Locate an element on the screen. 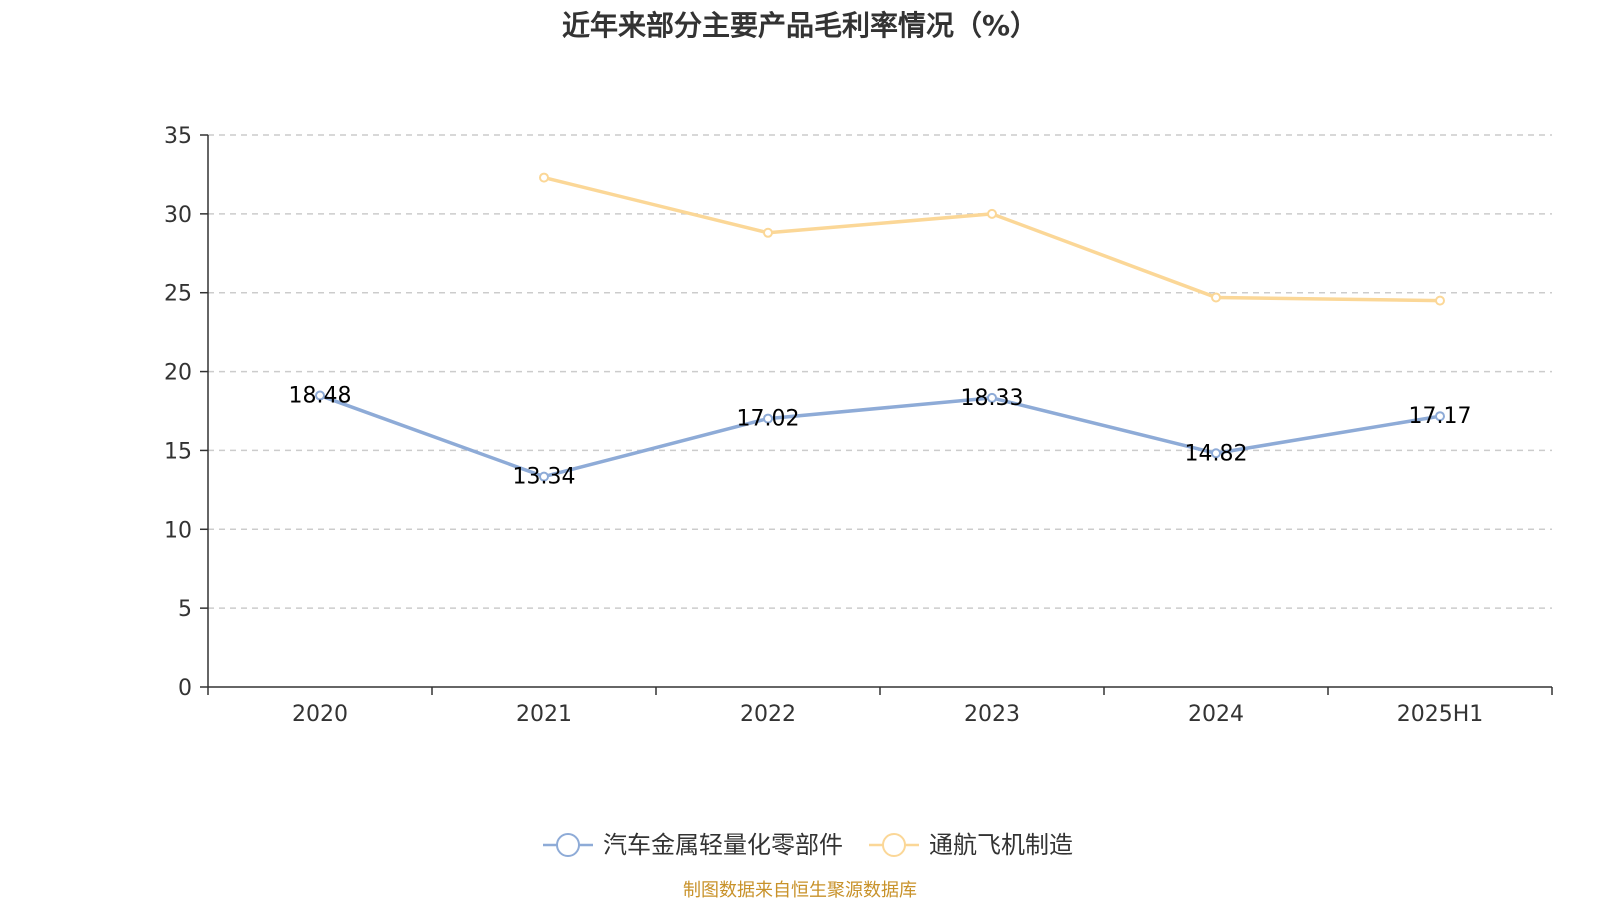 This screenshot has height=902, width=1600. data-label: 18.48 is located at coordinates (320, 396).